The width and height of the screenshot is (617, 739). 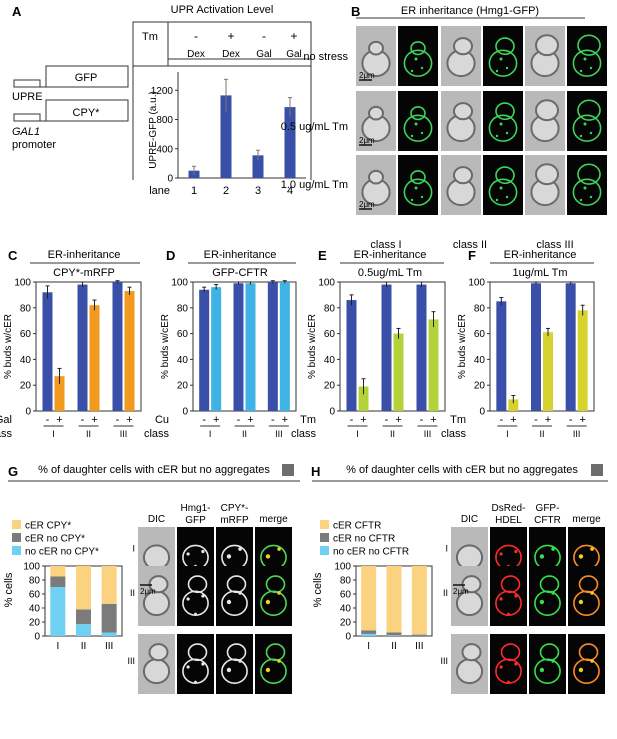 I want to click on treatment-sign: +, so click(x=59, y=420).